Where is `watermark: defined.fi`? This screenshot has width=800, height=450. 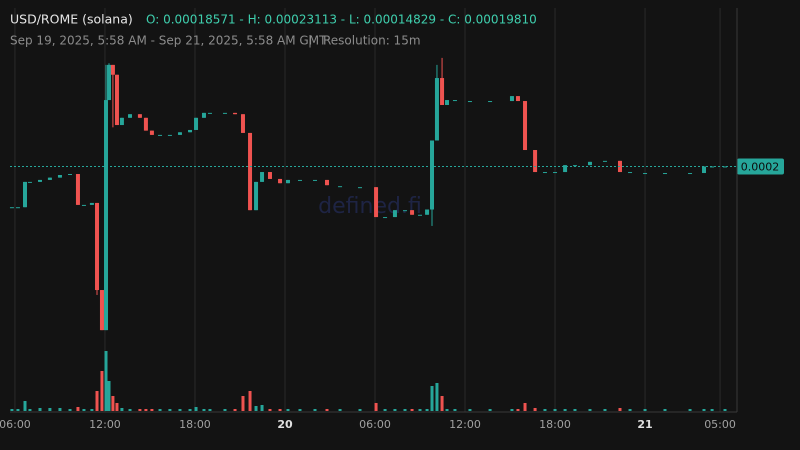
watermark: defined.fi is located at coordinates (370, 206).